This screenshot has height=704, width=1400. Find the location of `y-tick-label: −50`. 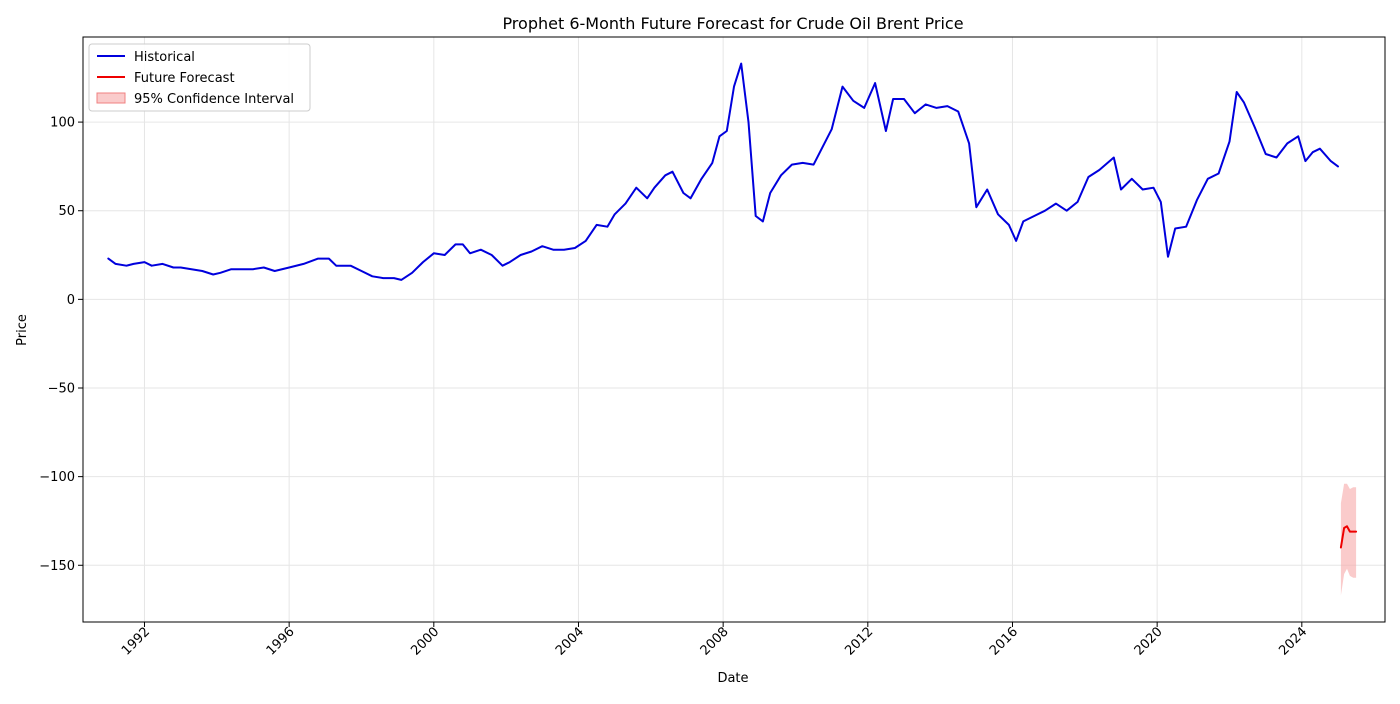

y-tick-label: −50 is located at coordinates (61, 389).